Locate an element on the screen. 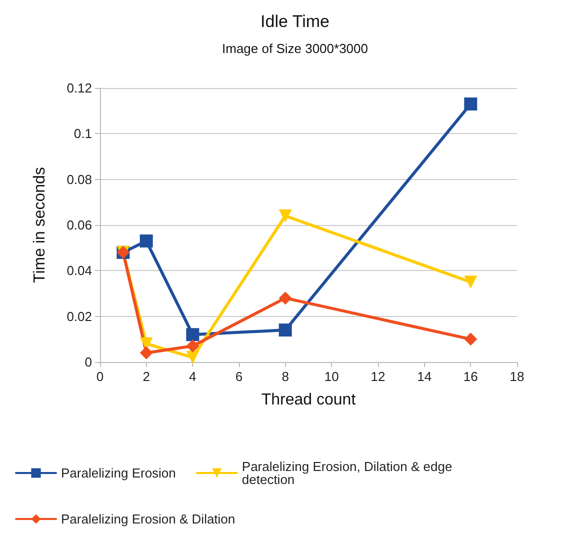 This screenshot has width=585, height=543. x-tick-label: 0 is located at coordinates (100, 376).